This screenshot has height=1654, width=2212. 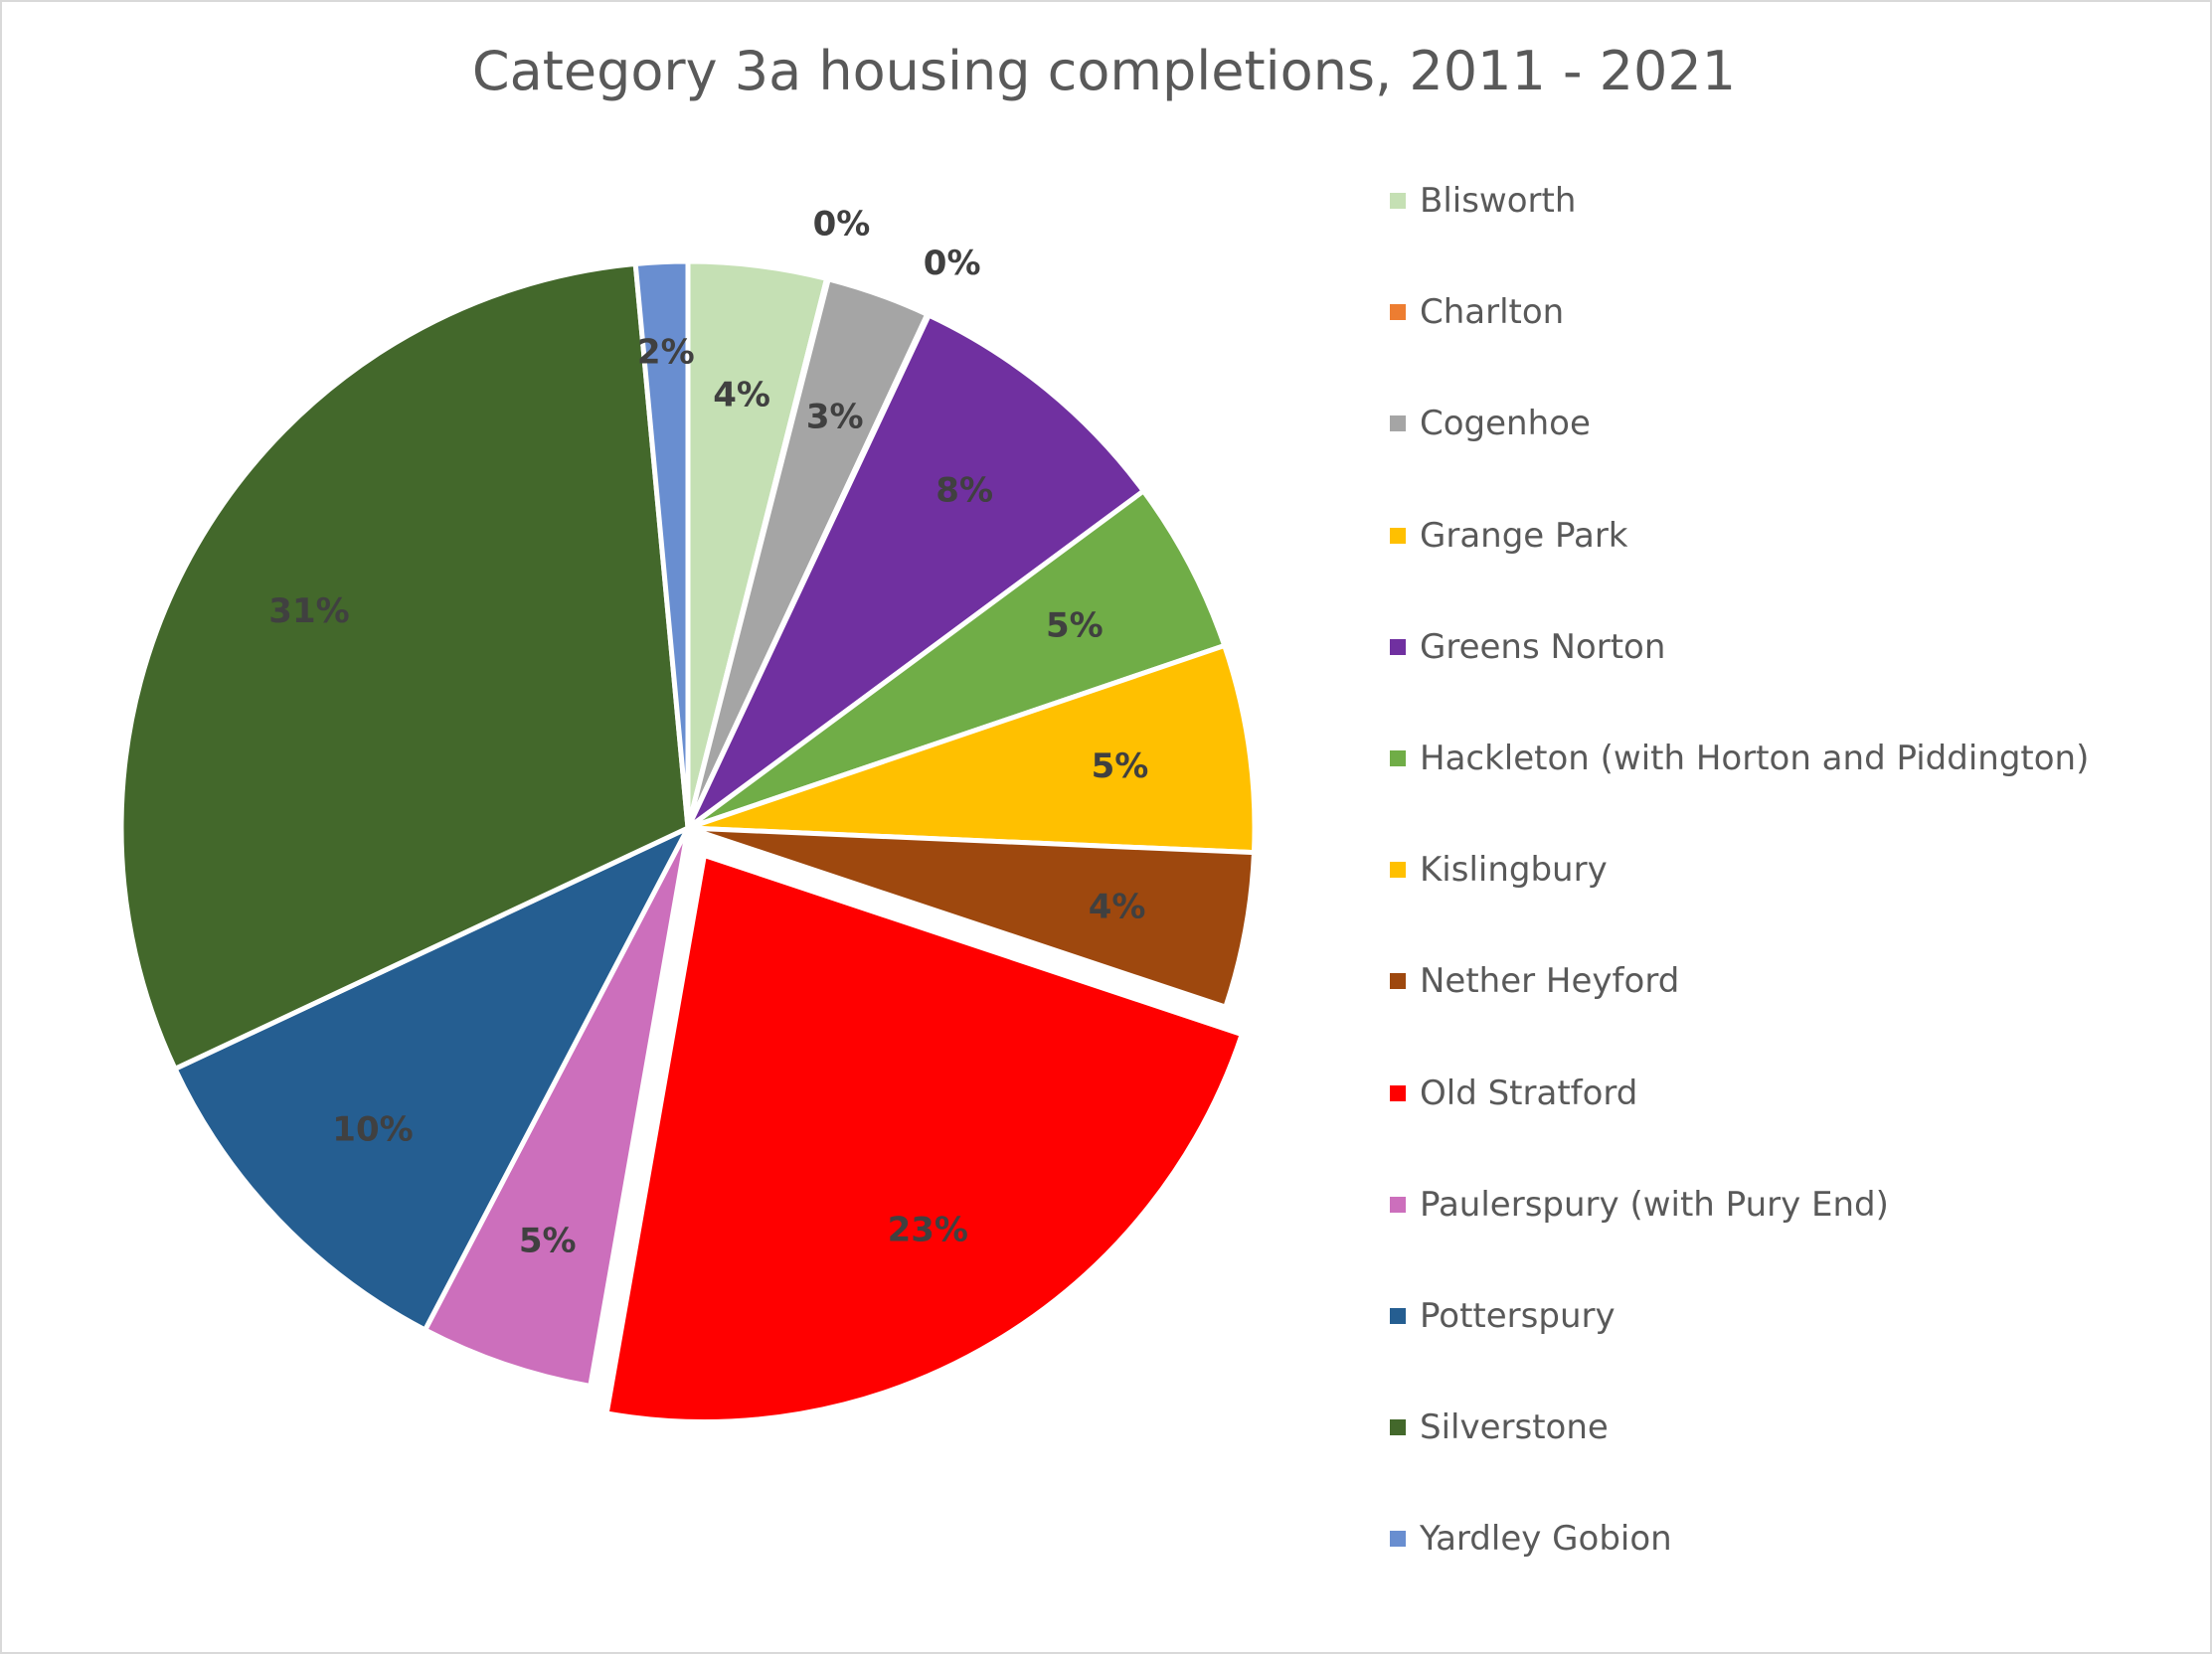 I want to click on pie-slice-greens-norton, so click(x=916, y=571).